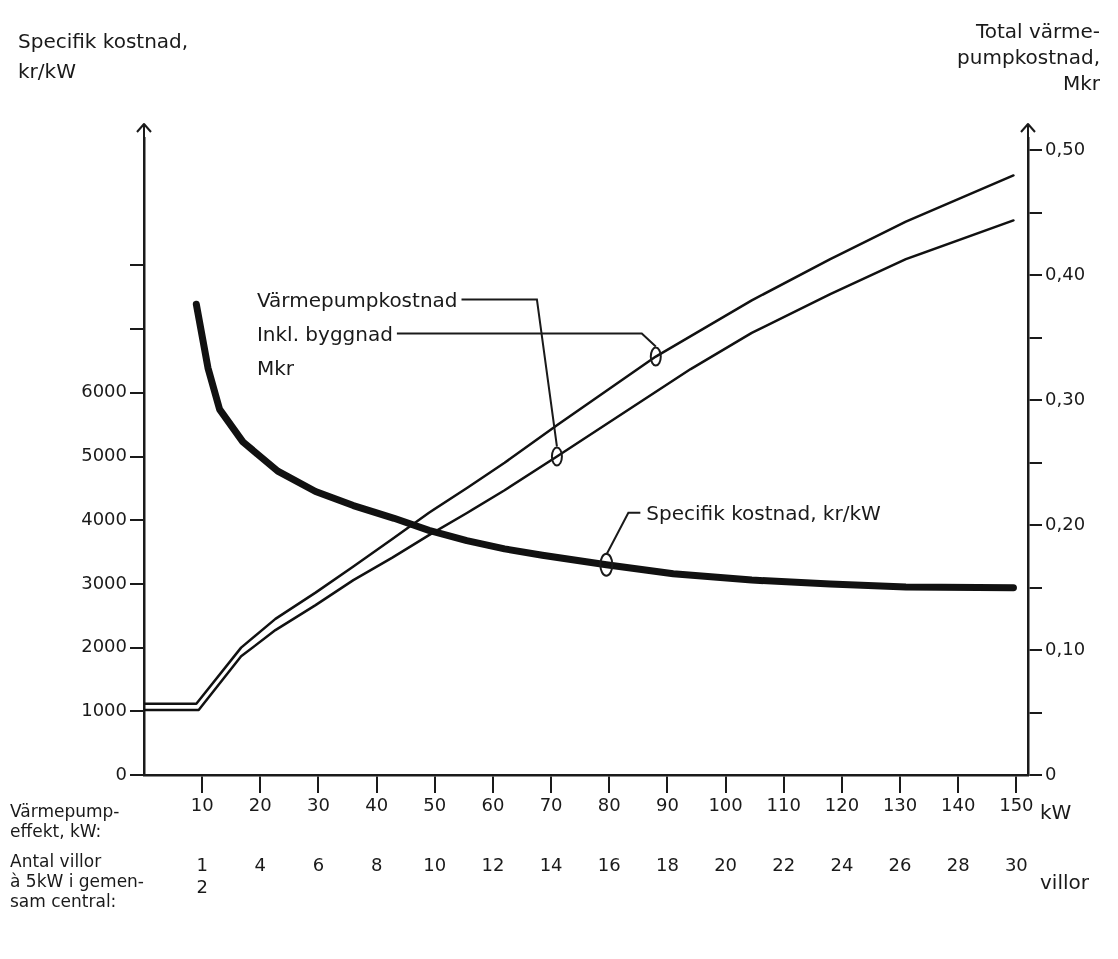  Describe the element at coordinates (1065, 523) in the screenshot. I see `y2-tick-label: 0,20` at that location.